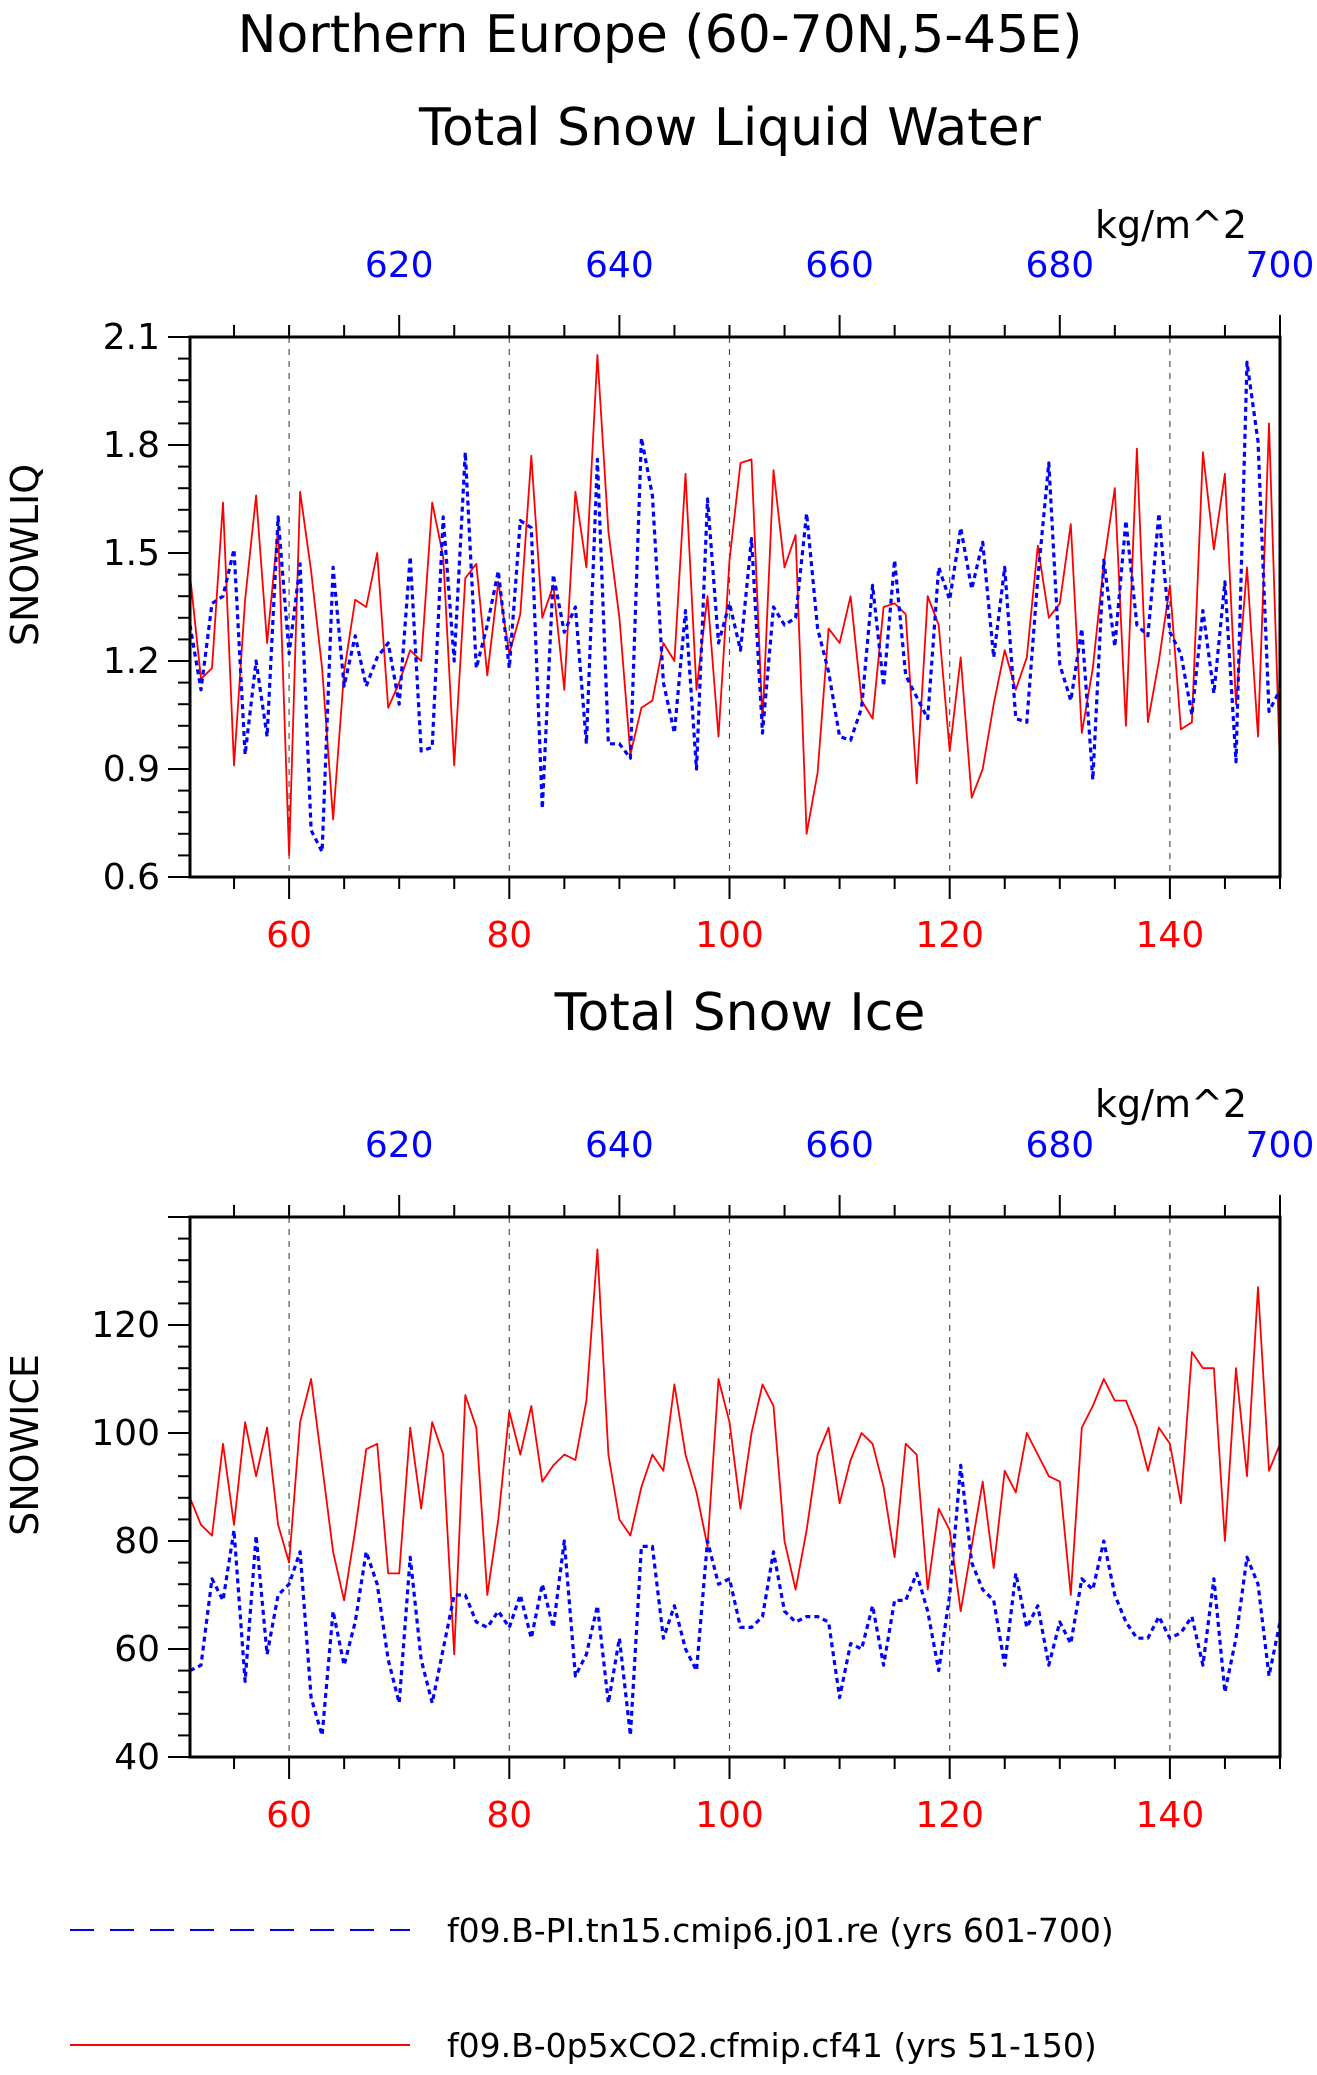 The image size is (1317, 2075). What do you see at coordinates (137, 1649) in the screenshot?
I see `y-tick-label: 60` at bounding box center [137, 1649].